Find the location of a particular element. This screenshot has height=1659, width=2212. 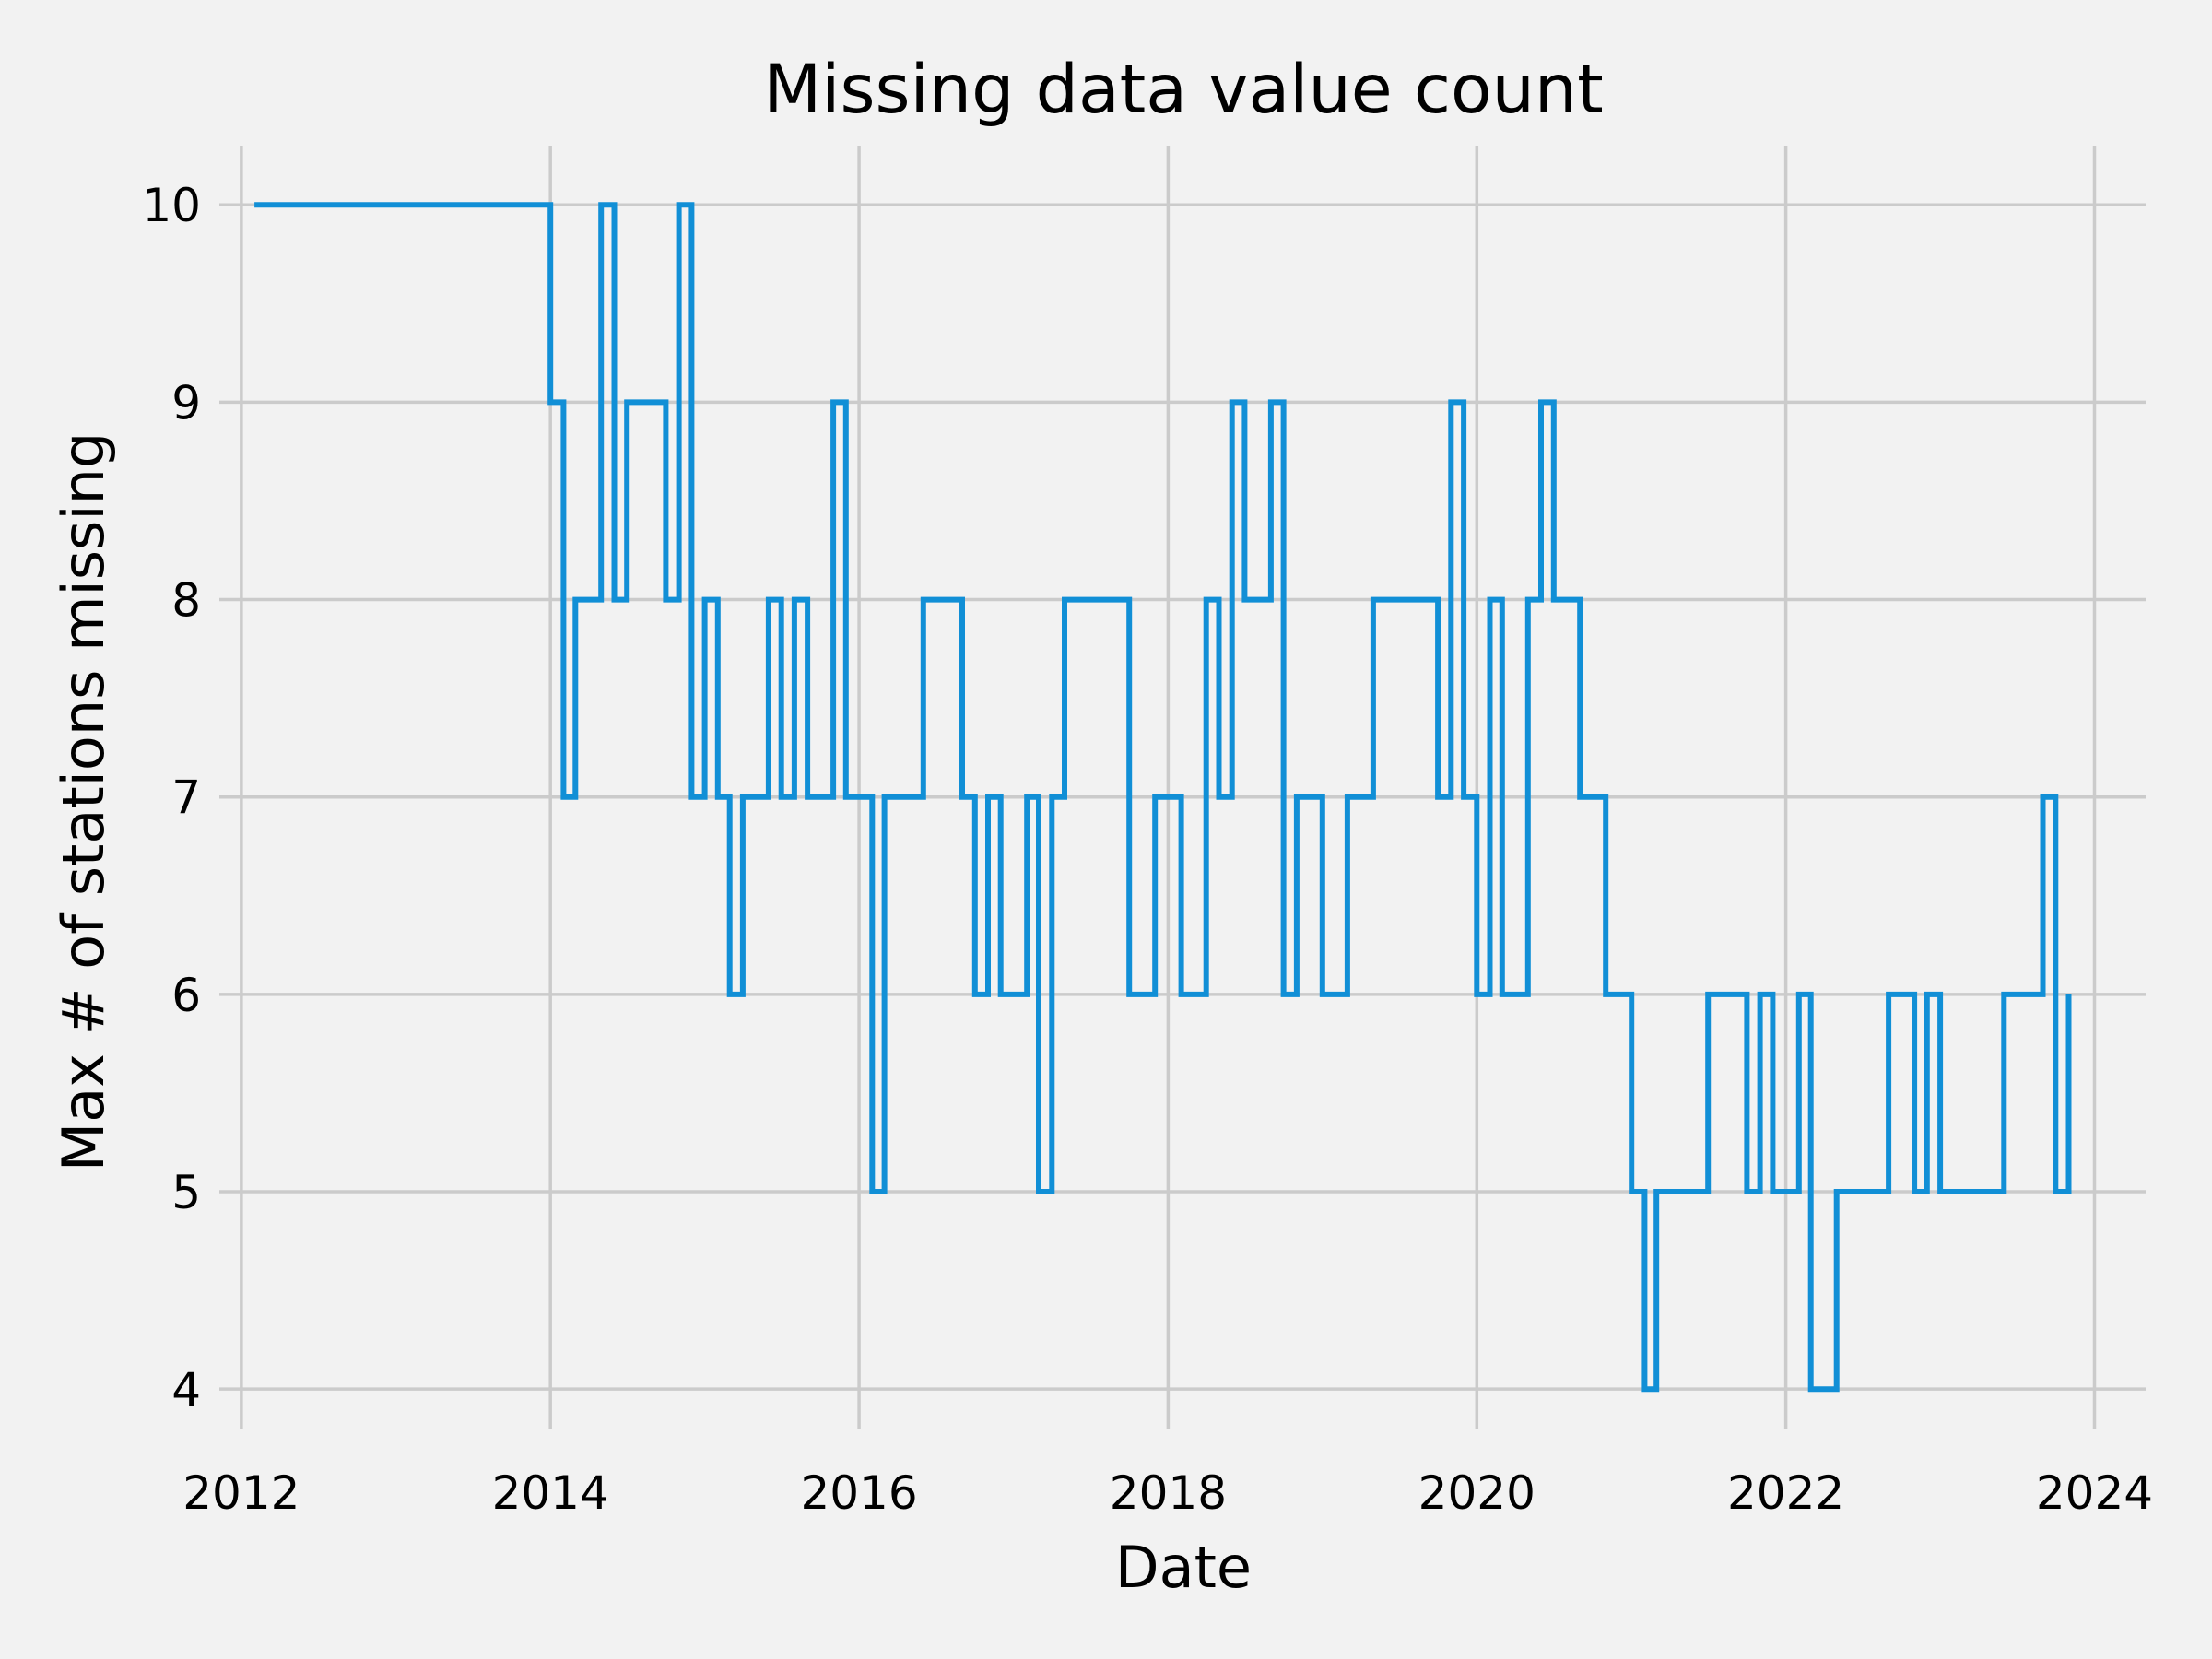

y-tick-label: 7 is located at coordinates (186, 798).